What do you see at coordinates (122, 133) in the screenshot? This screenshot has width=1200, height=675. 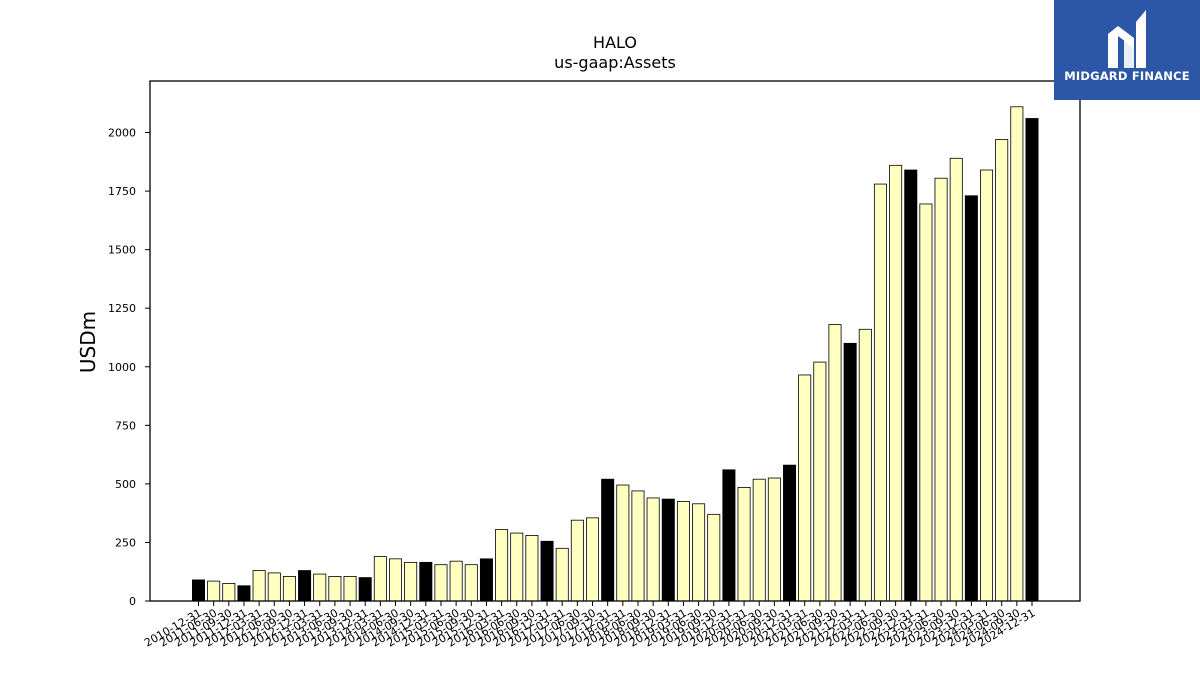 I see `y-tick-label-2000: 2000` at bounding box center [122, 133].